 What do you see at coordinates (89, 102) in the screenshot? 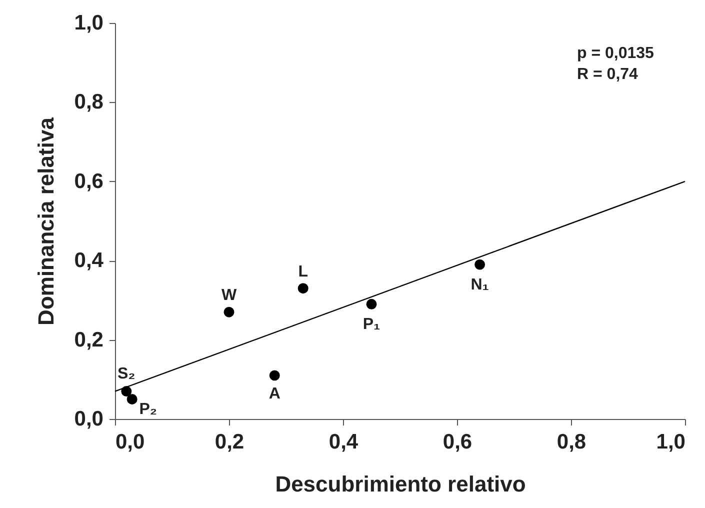
I see `y-tick-label: 0,8` at bounding box center [89, 102].